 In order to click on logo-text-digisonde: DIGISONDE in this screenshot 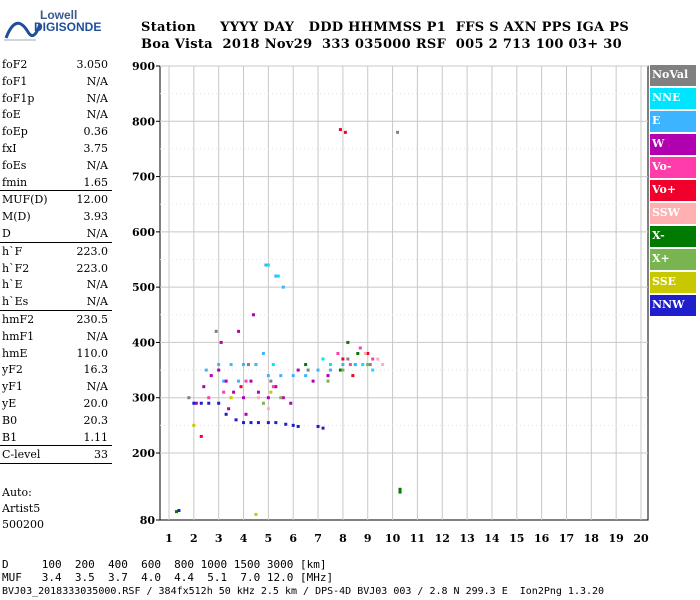, I will do `click(68, 27)`.